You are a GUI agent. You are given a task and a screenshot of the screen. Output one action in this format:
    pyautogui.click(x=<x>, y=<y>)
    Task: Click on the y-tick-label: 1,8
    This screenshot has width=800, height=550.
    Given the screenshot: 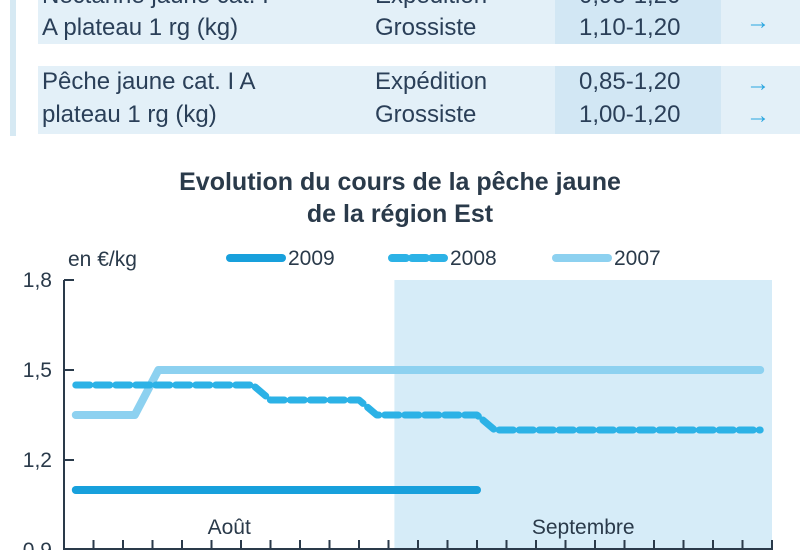 What is the action you would take?
    pyautogui.click(x=37, y=280)
    